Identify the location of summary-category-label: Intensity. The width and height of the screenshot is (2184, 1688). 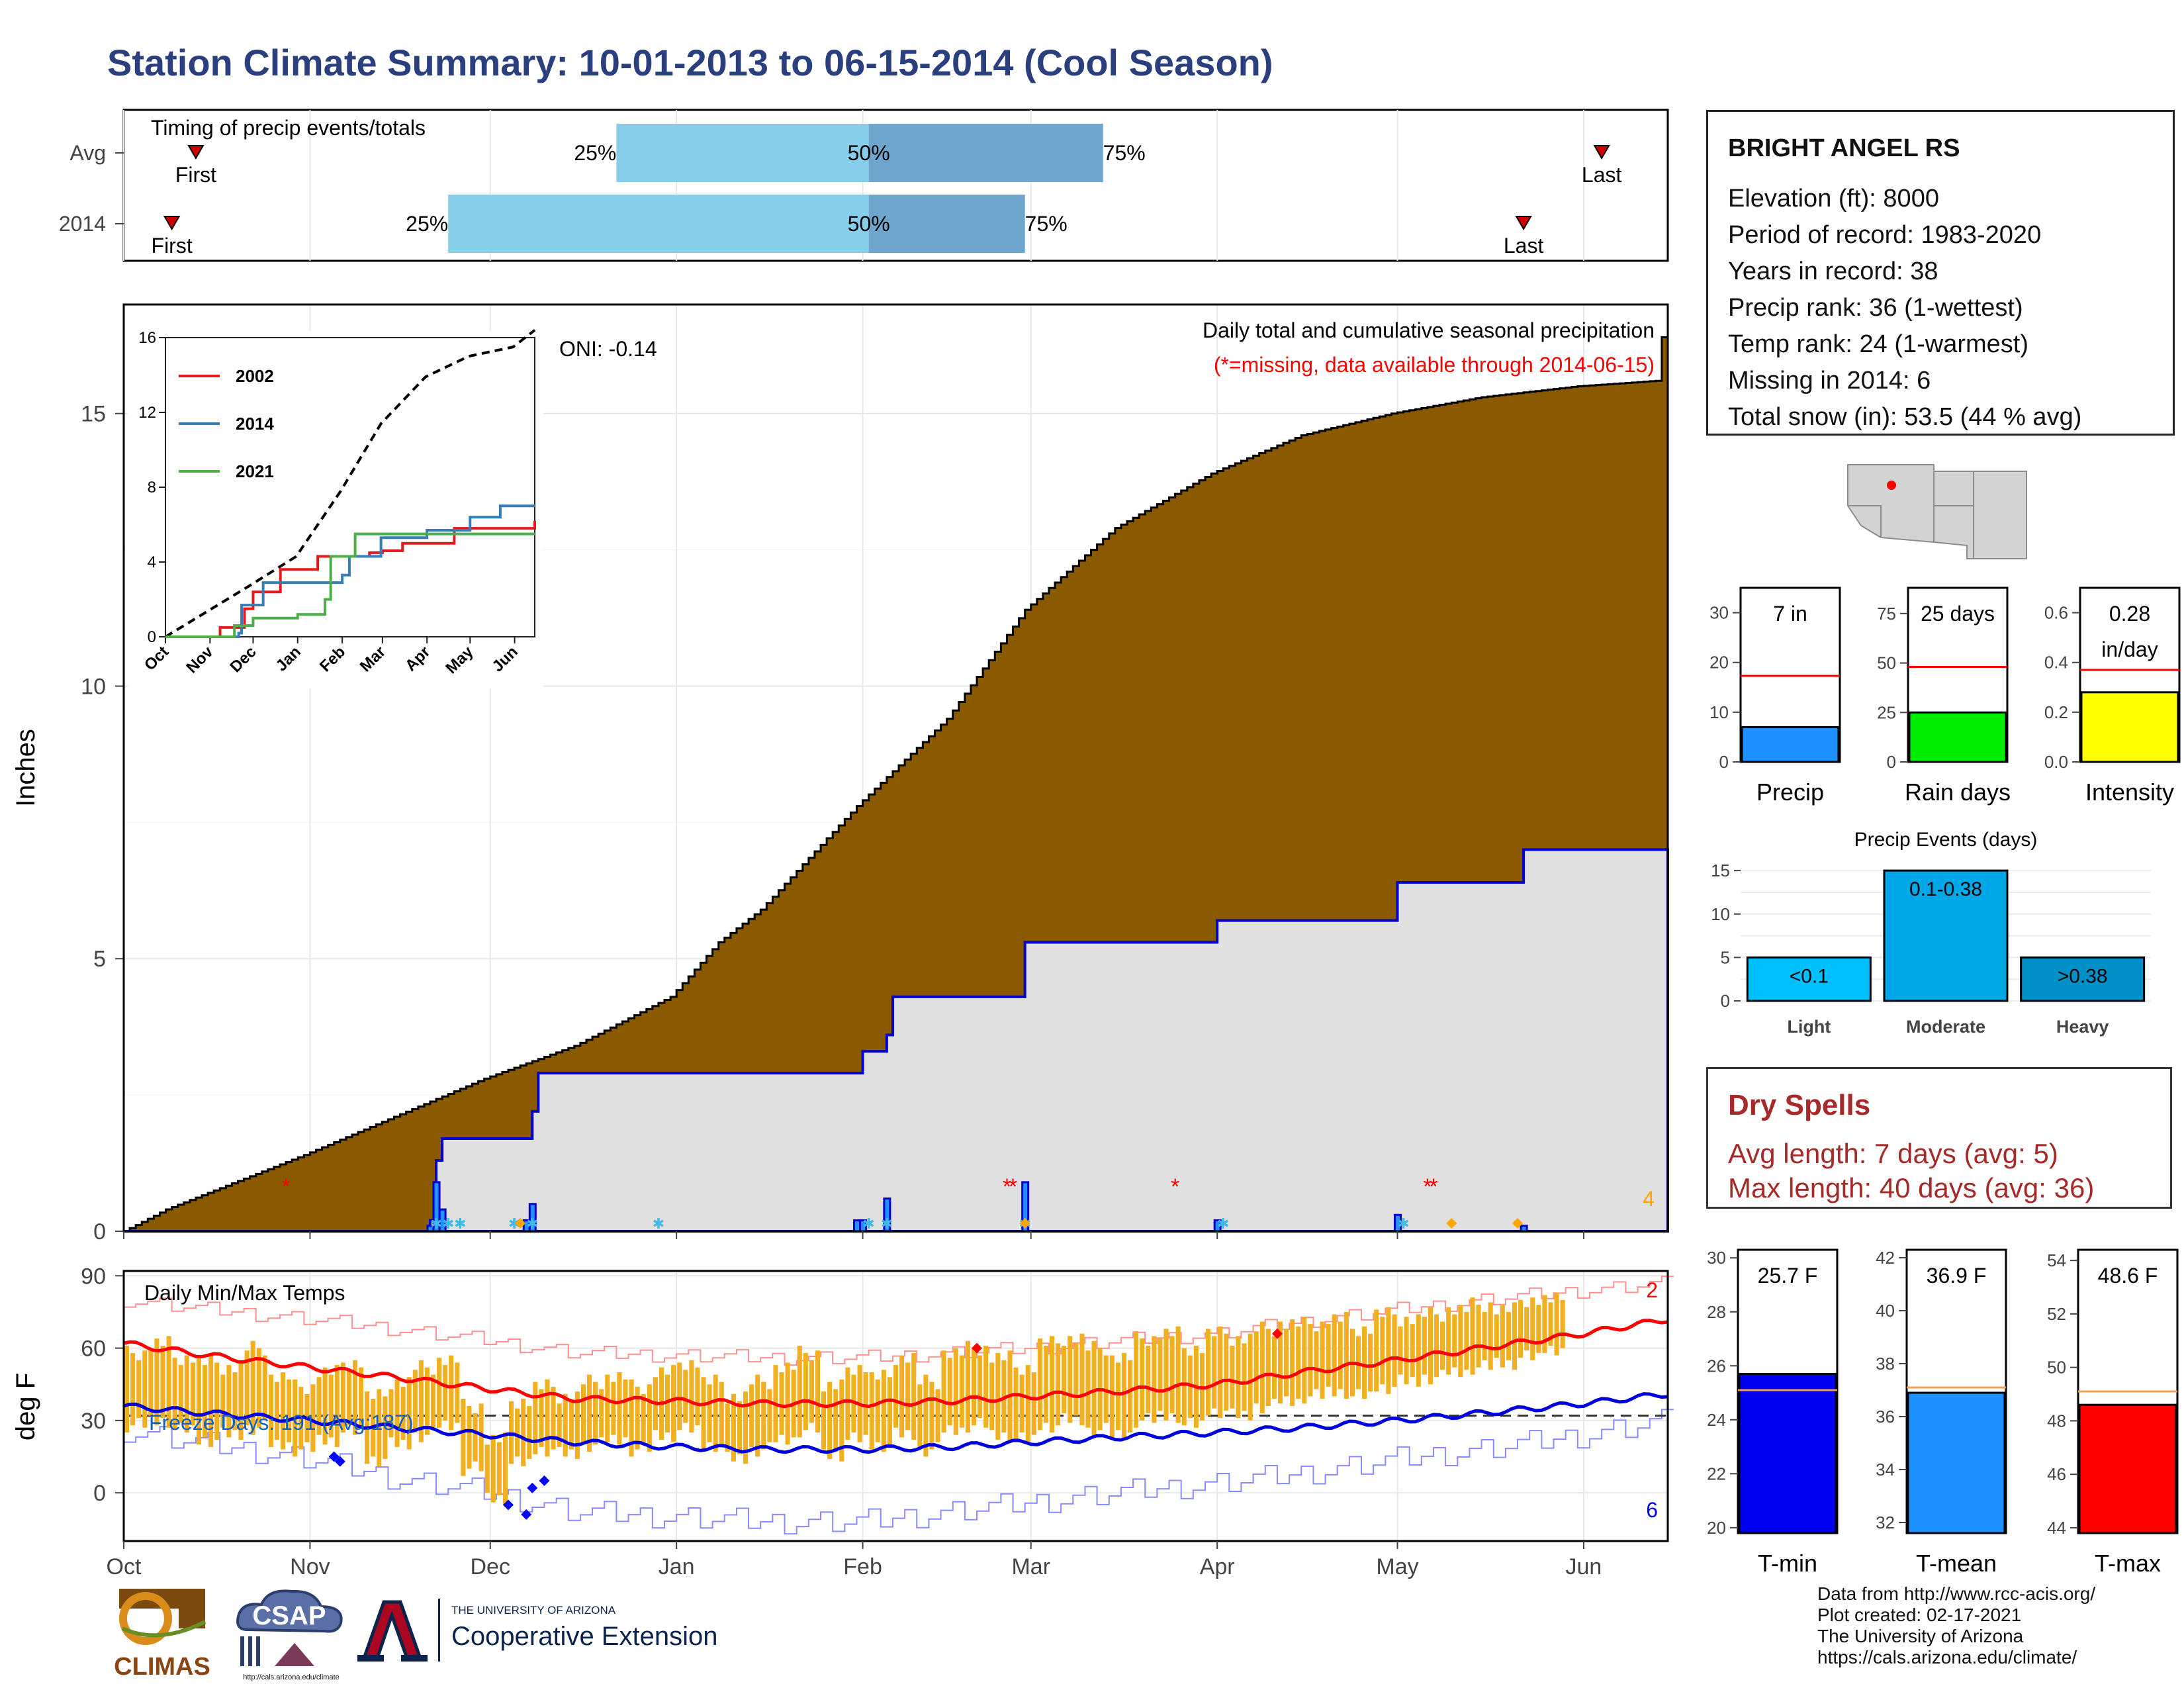
(2129, 792).